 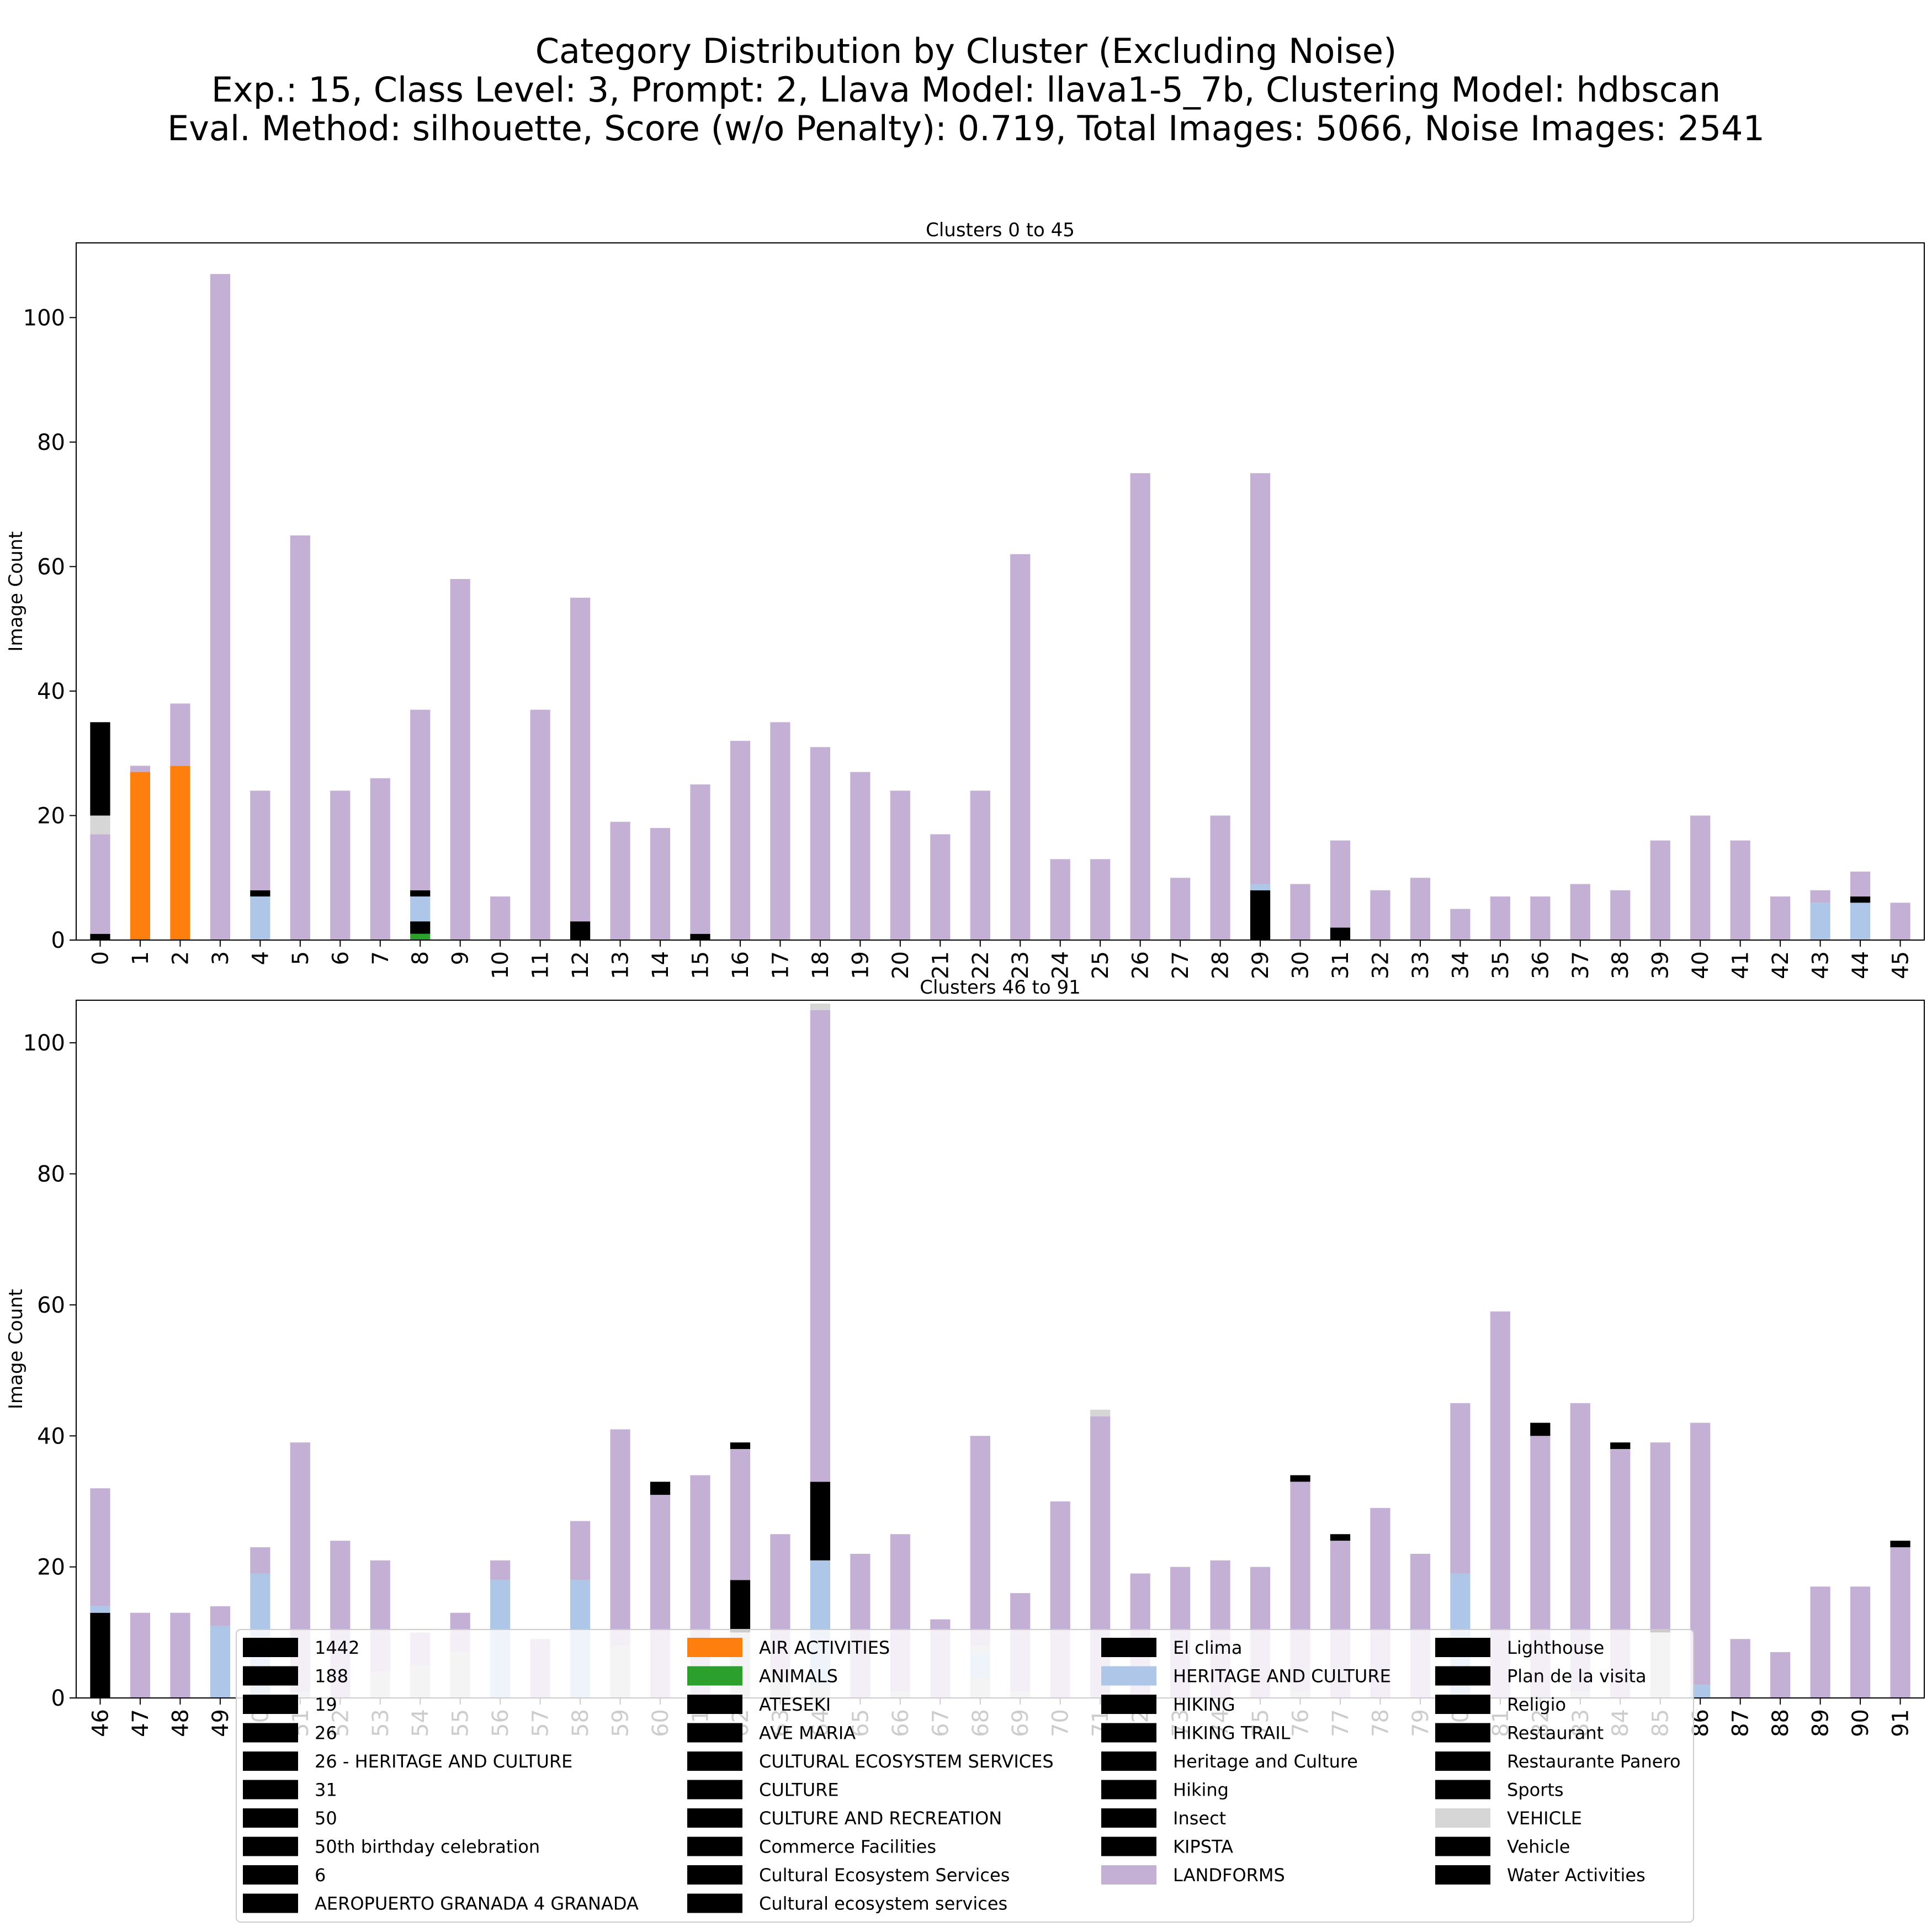 I want to click on legend-entry: VEHICLE, so click(x=1509, y=1819).